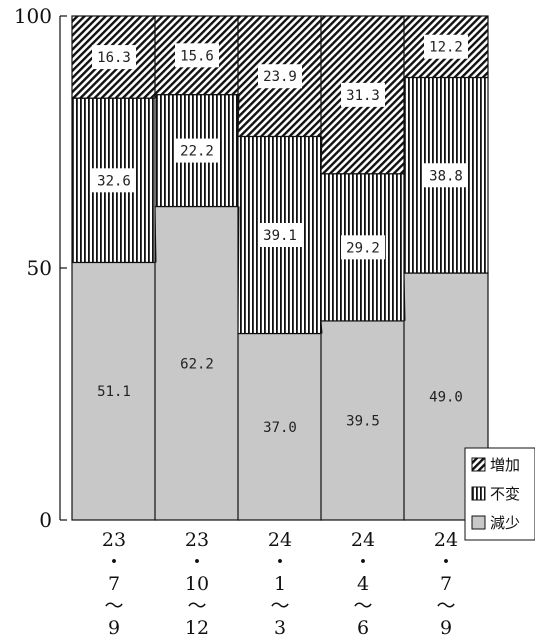  I want to click on x-category-label-4: 24, so click(363, 540).